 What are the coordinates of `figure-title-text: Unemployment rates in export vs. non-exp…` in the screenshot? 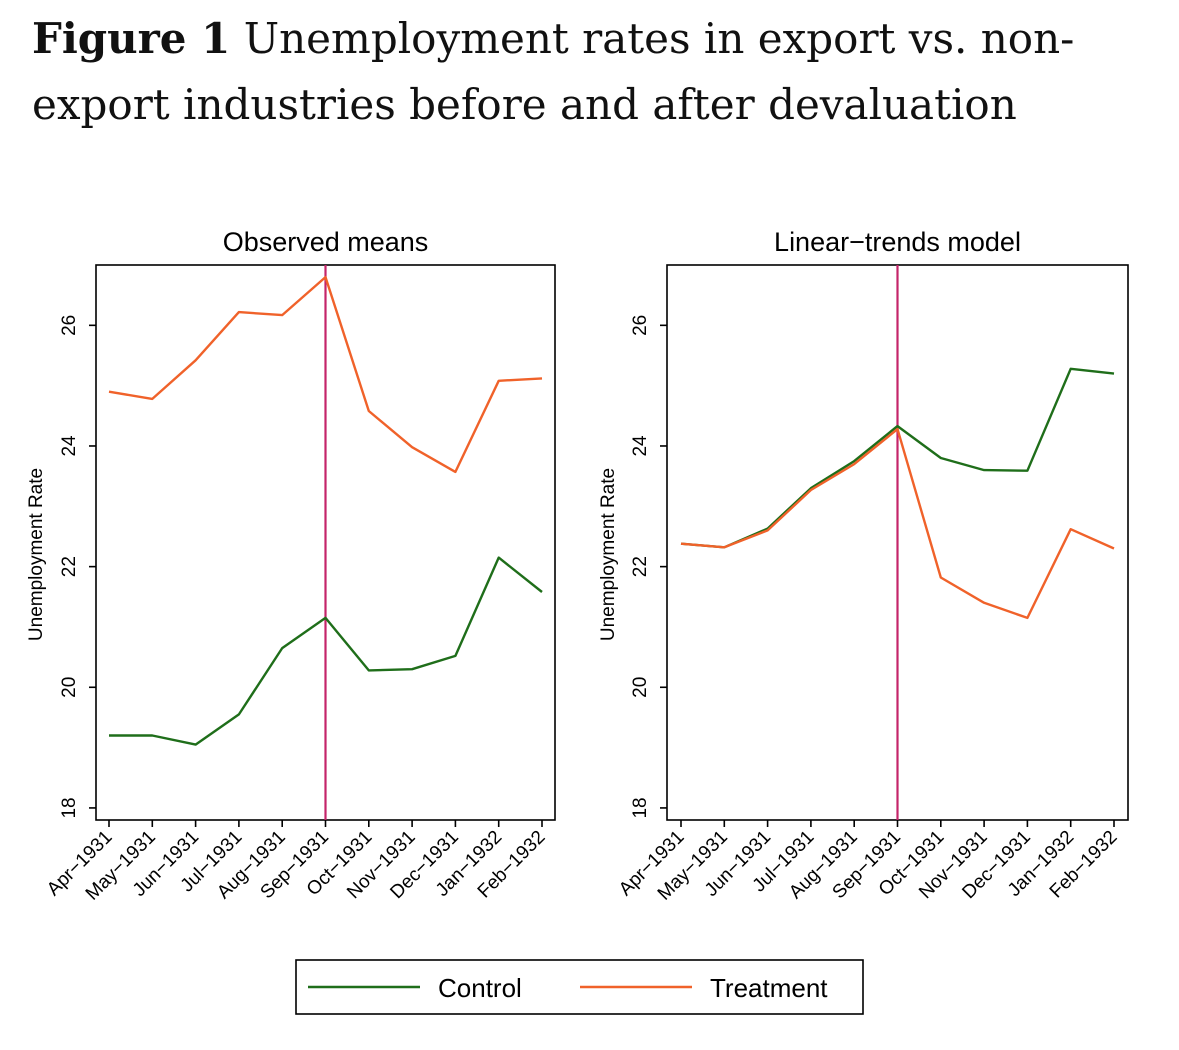 It's located at (553, 71).